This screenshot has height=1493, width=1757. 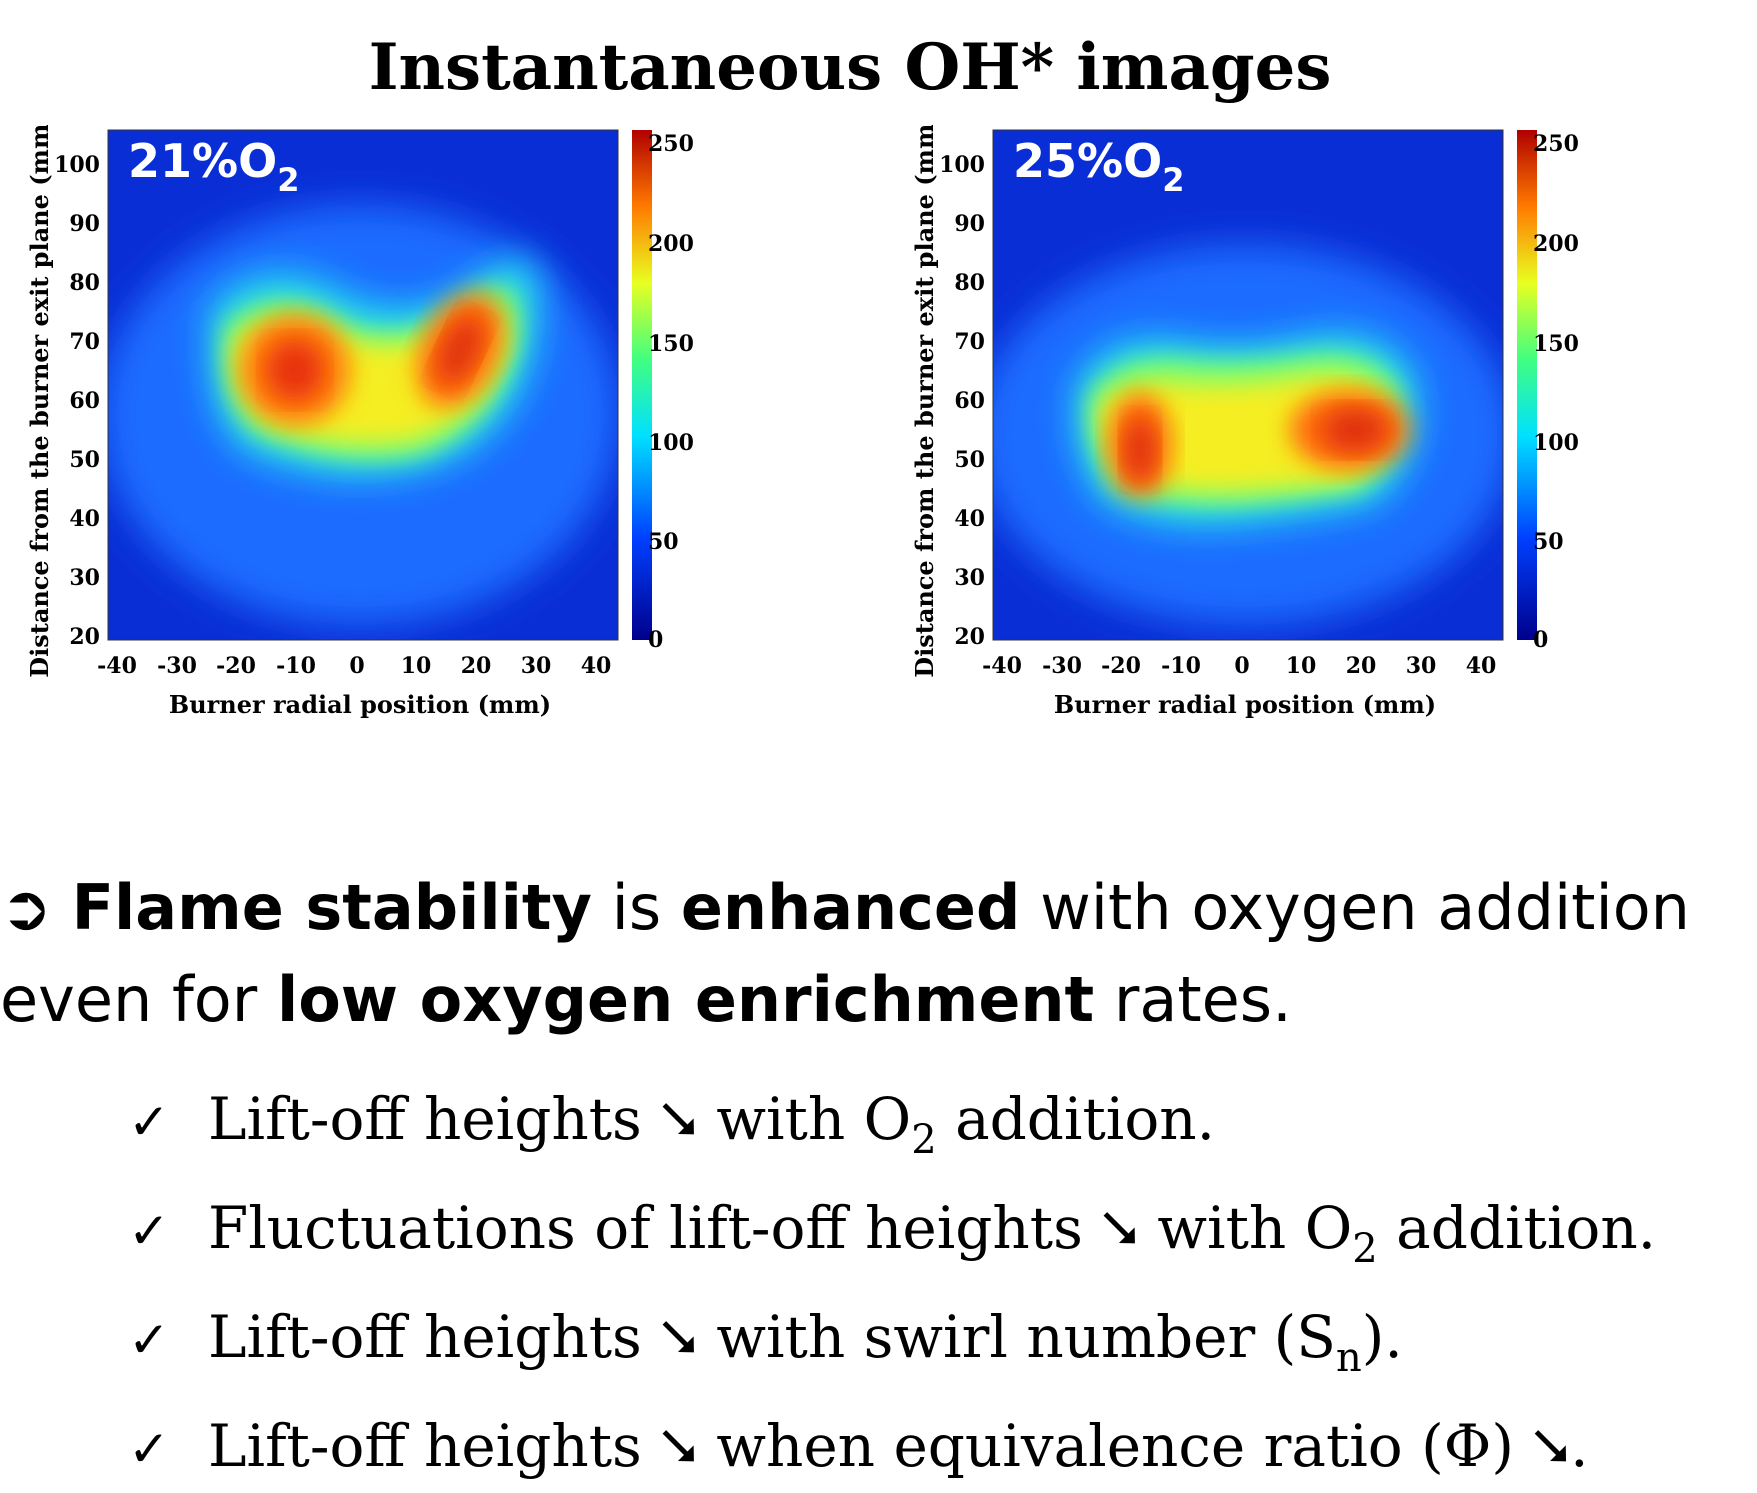 What do you see at coordinates (560, 1119) in the screenshot?
I see `bullet-text: Lift-off heights ⭨ with O` at bounding box center [560, 1119].